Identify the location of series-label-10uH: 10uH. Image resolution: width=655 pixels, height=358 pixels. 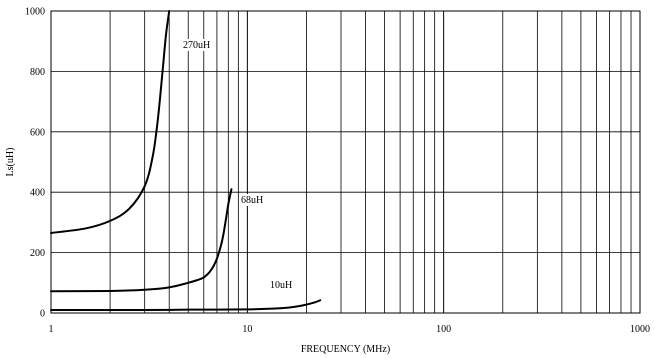
(281, 285).